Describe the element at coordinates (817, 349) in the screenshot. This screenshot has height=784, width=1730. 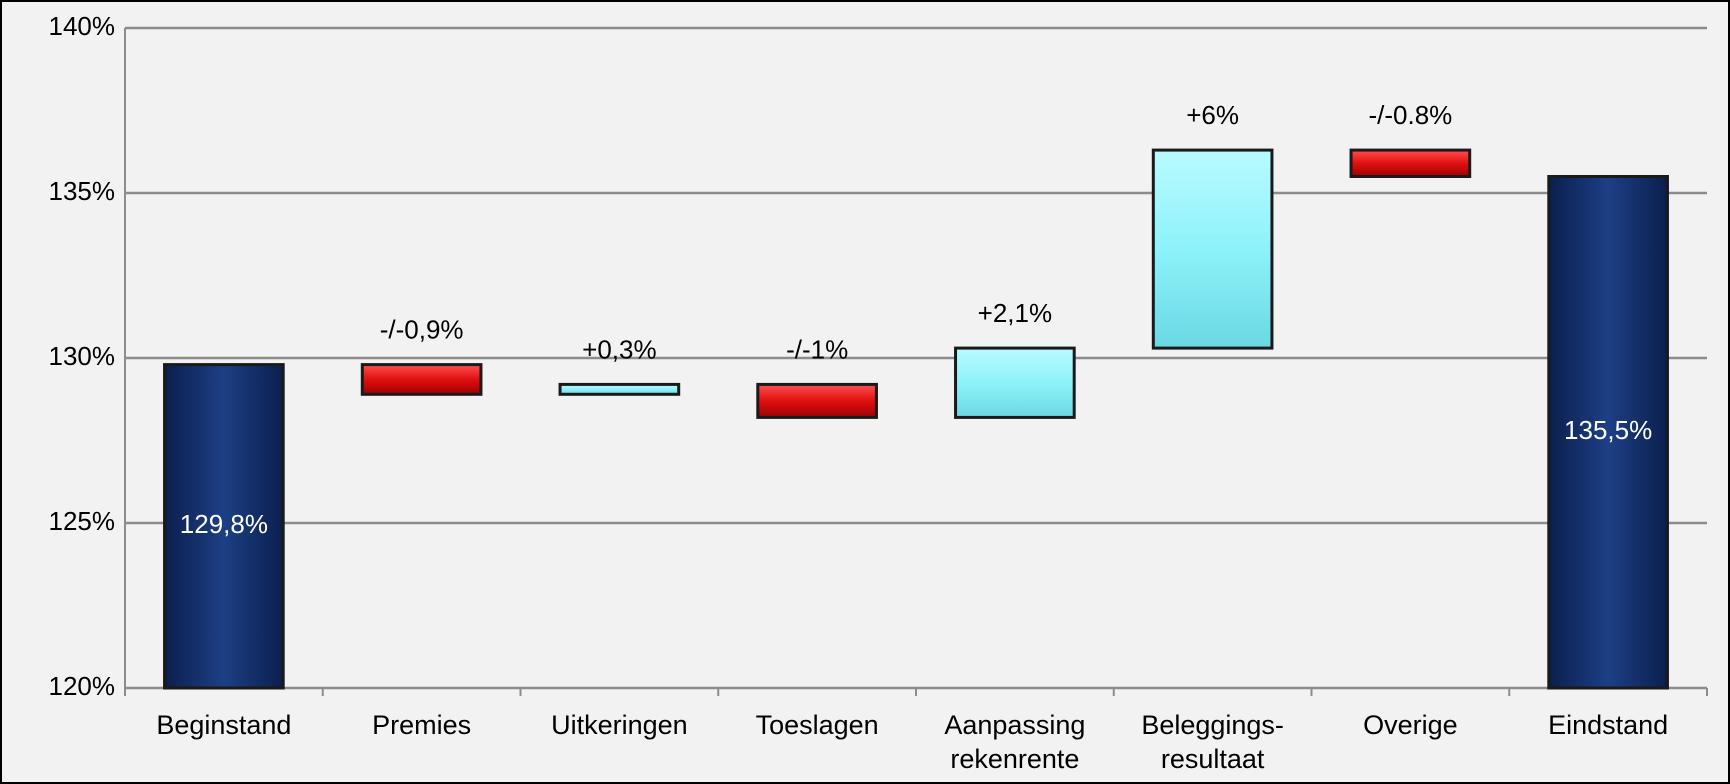
I see `data-label: -/-1%` at that location.